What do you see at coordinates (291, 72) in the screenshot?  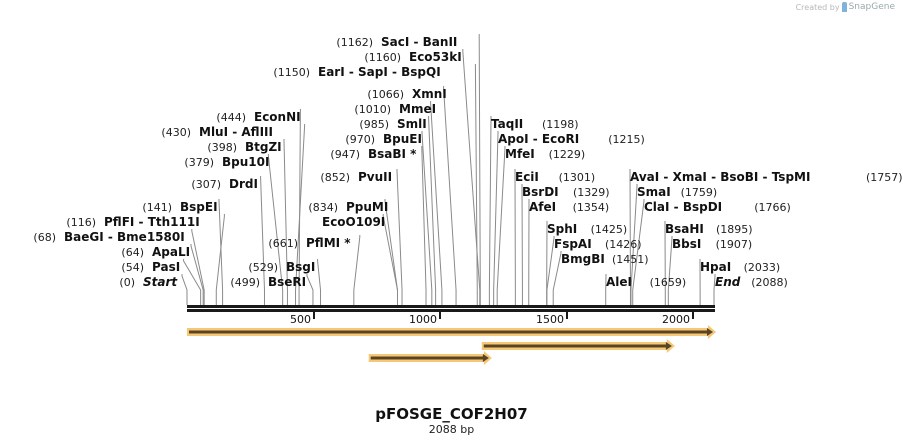 I see `site-position: (1150)` at bounding box center [291, 72].